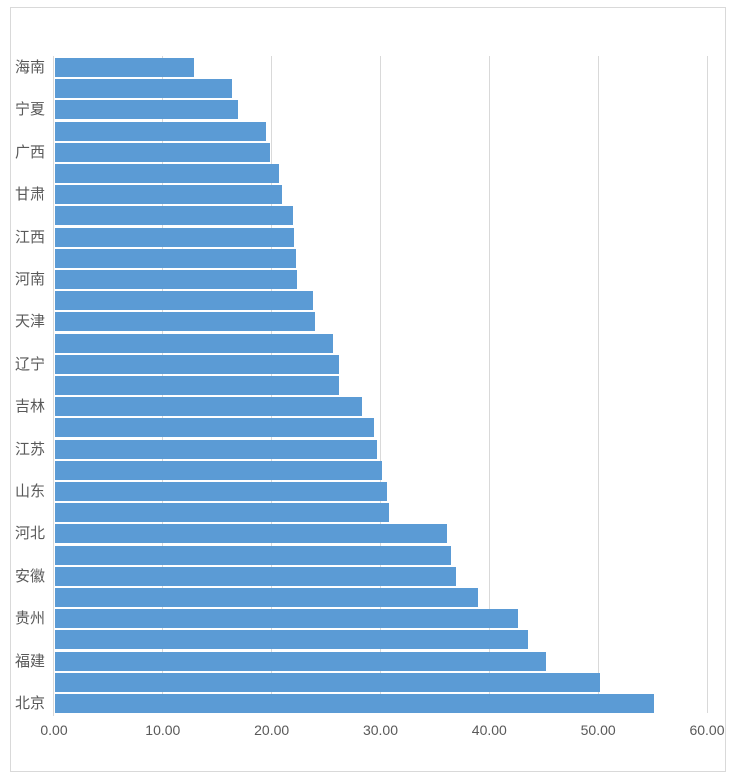 The height and width of the screenshot is (784, 734). Describe the element at coordinates (251, 534) in the screenshot. I see `bar-河北` at that location.